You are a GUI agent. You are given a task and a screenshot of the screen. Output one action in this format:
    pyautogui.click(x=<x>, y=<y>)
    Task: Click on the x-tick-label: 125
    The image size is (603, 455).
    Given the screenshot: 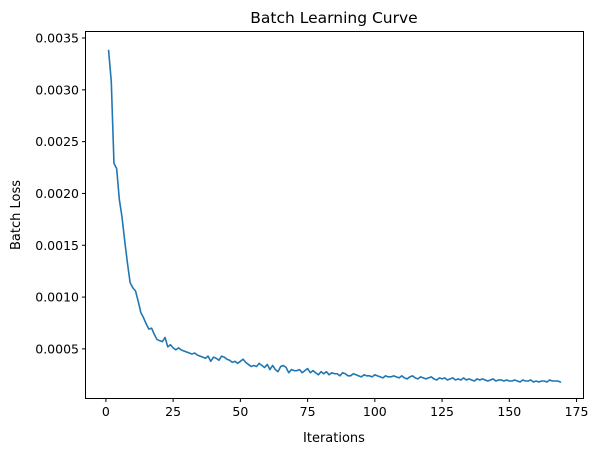 What is the action you would take?
    pyautogui.click(x=442, y=411)
    